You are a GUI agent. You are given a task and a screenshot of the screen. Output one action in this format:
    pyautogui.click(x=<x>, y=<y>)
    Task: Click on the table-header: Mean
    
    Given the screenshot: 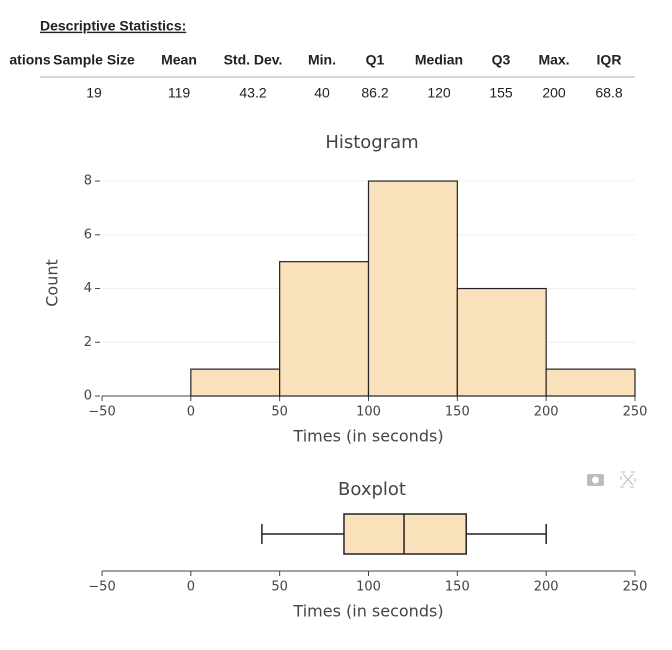 What is the action you would take?
    pyautogui.click(x=179, y=60)
    